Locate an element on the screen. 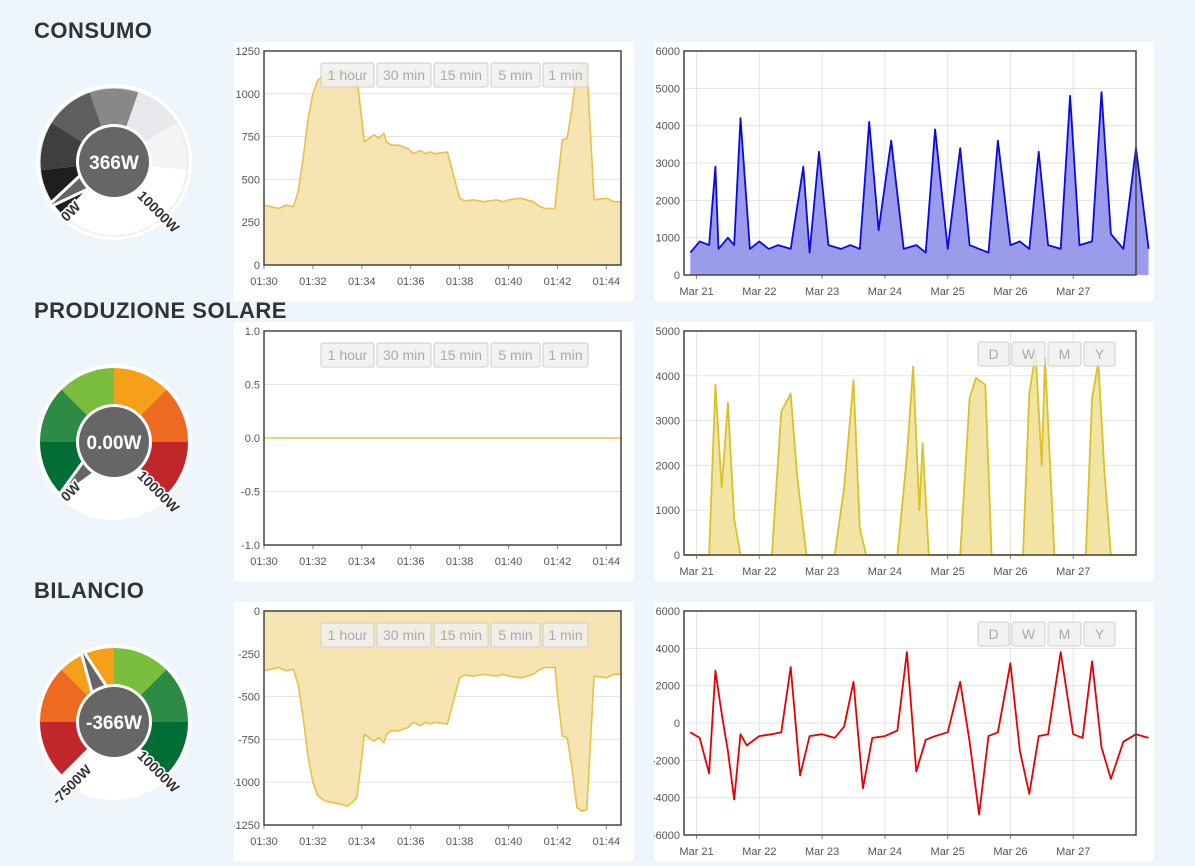  range-button-label: 15 min is located at coordinates (461, 355).